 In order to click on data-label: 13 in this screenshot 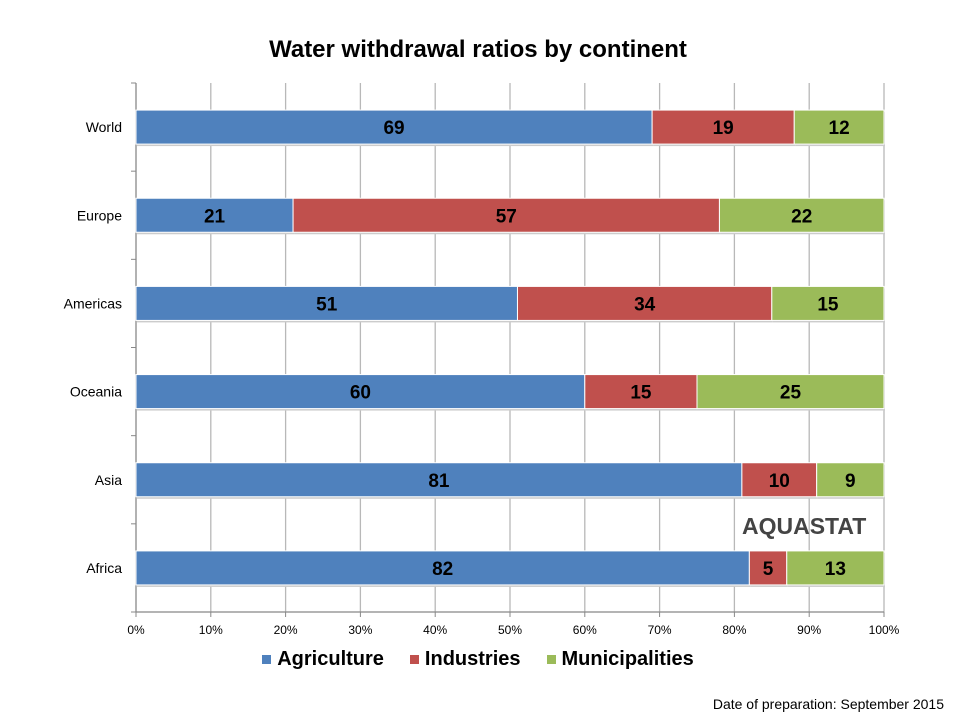, I will do `click(835, 569)`.